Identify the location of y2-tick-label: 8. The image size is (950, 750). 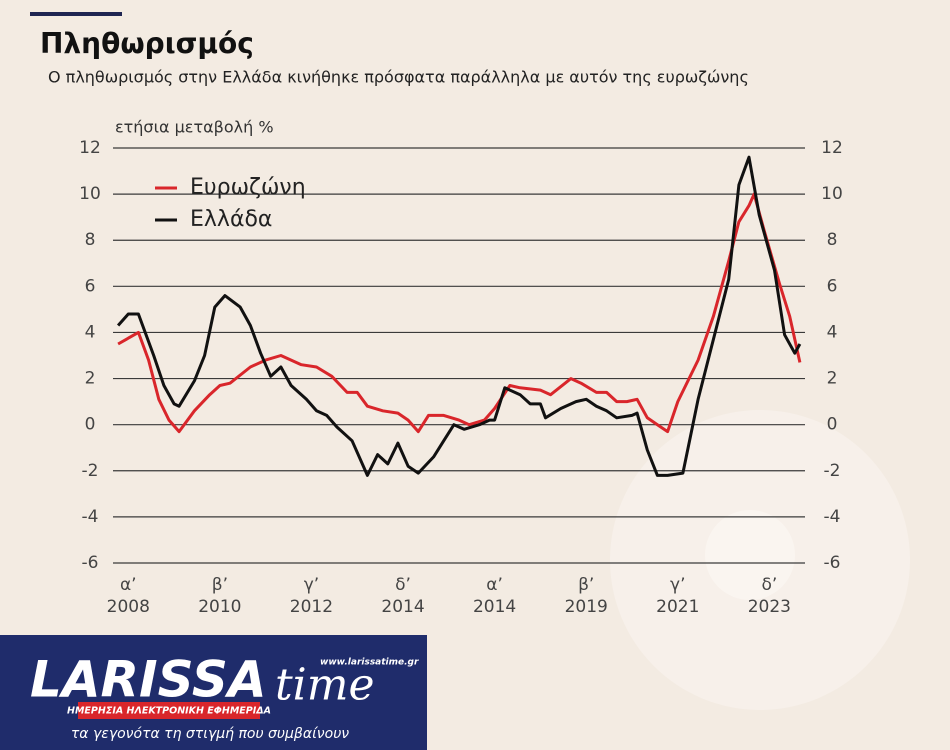
(832, 240).